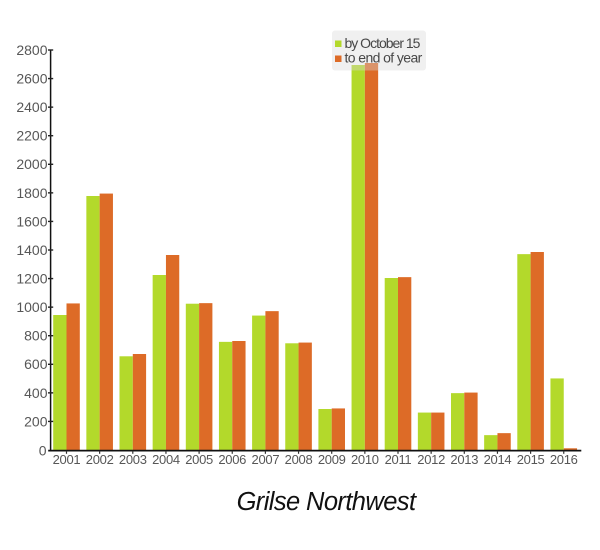  I want to click on svg-text: to end of year, so click(384, 58).